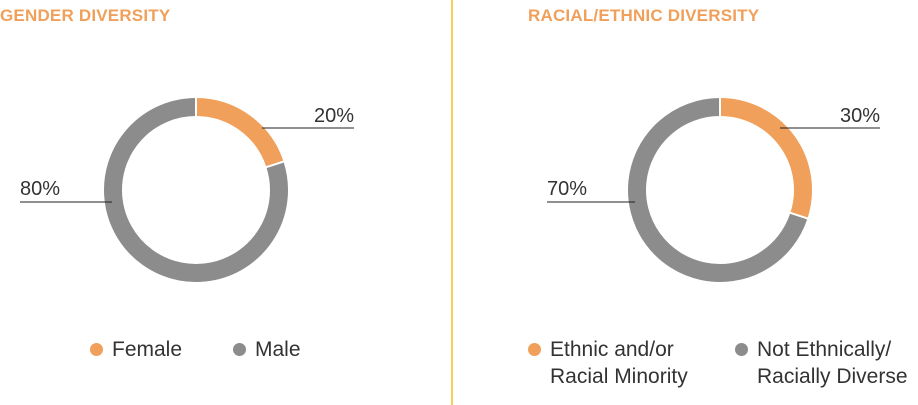  I want to click on percent-label: 30%, so click(860, 116).